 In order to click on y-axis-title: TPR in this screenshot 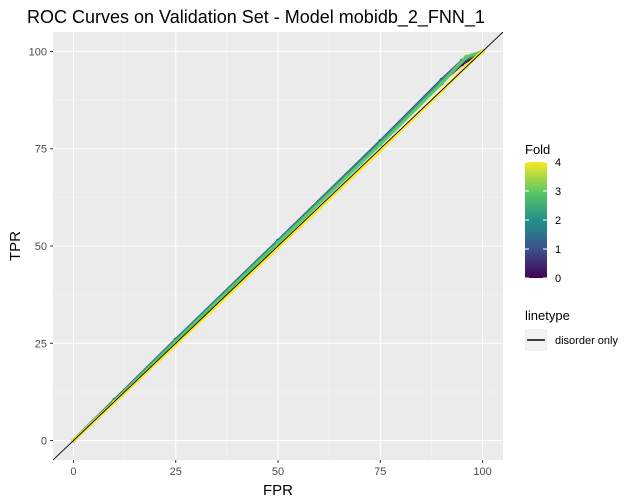, I will do `click(15, 246)`.